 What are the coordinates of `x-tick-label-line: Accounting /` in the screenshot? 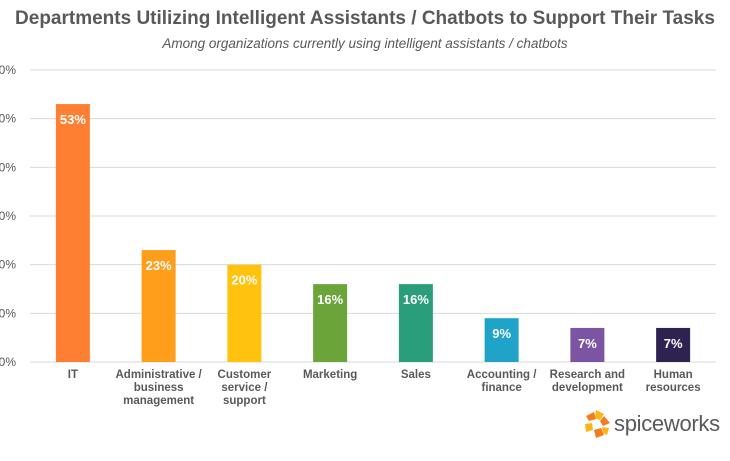 It's located at (502, 375).